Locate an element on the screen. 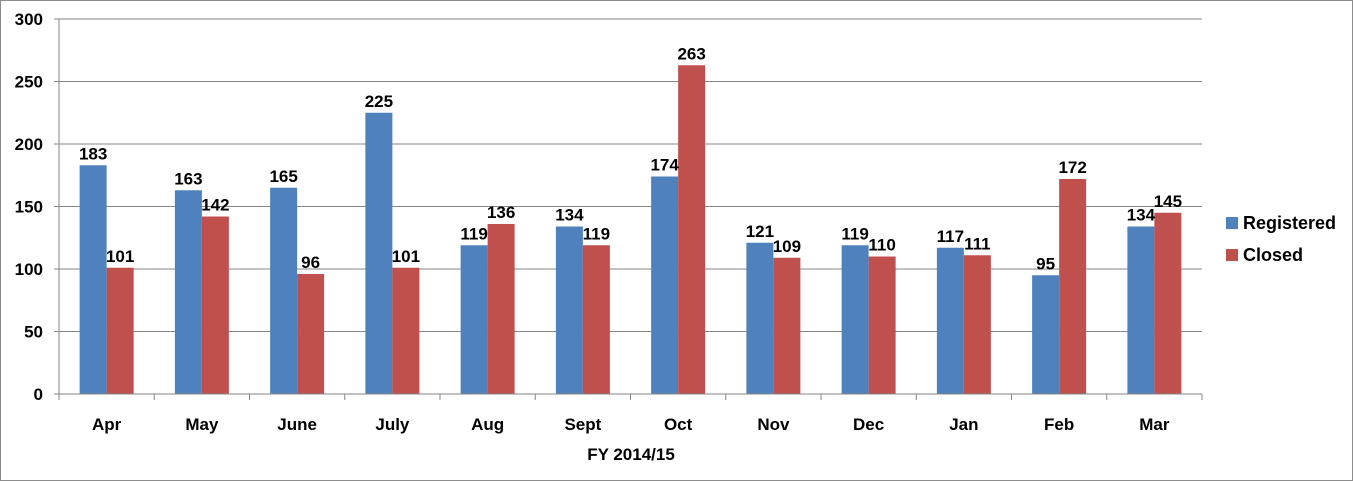 The width and height of the screenshot is (1353, 481). x-tick-label: Nov is located at coordinates (773, 424).